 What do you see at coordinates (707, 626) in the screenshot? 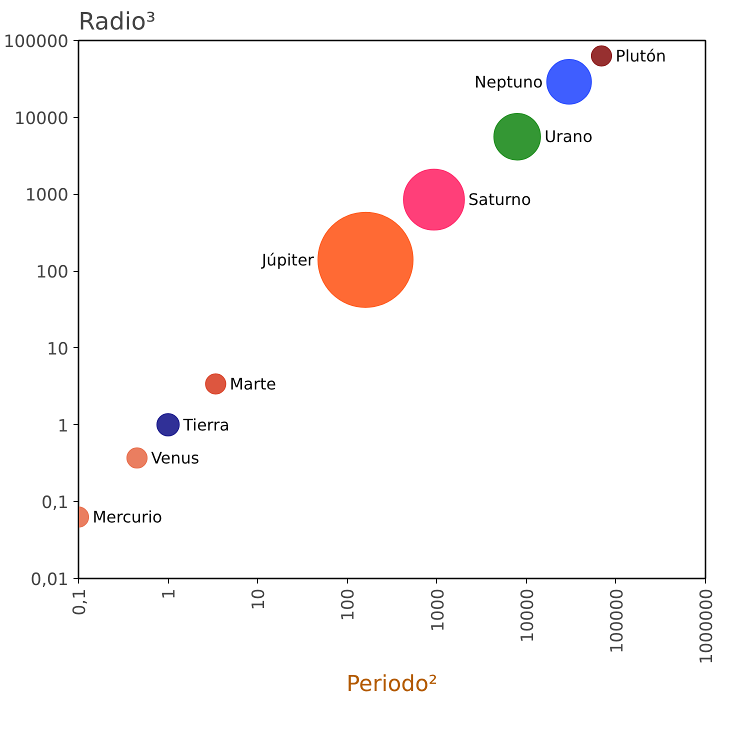
I see `x-tick-label: 1000000` at bounding box center [707, 626].